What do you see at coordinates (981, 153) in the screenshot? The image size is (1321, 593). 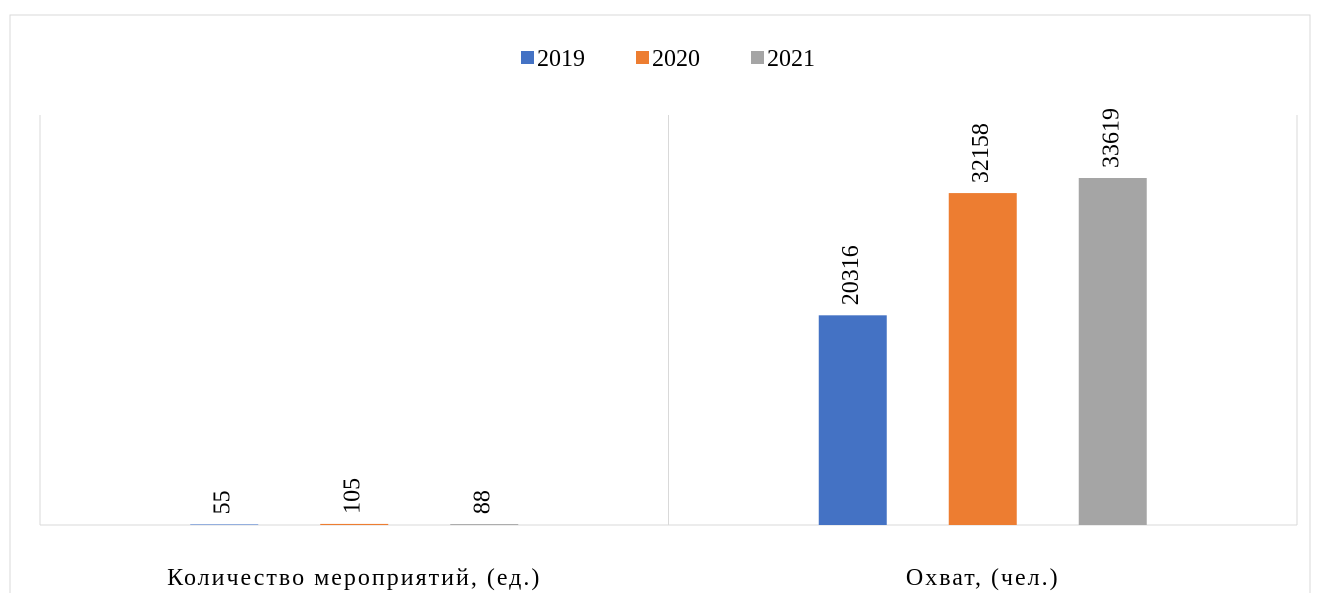 I see `data-label: 32158` at bounding box center [981, 153].